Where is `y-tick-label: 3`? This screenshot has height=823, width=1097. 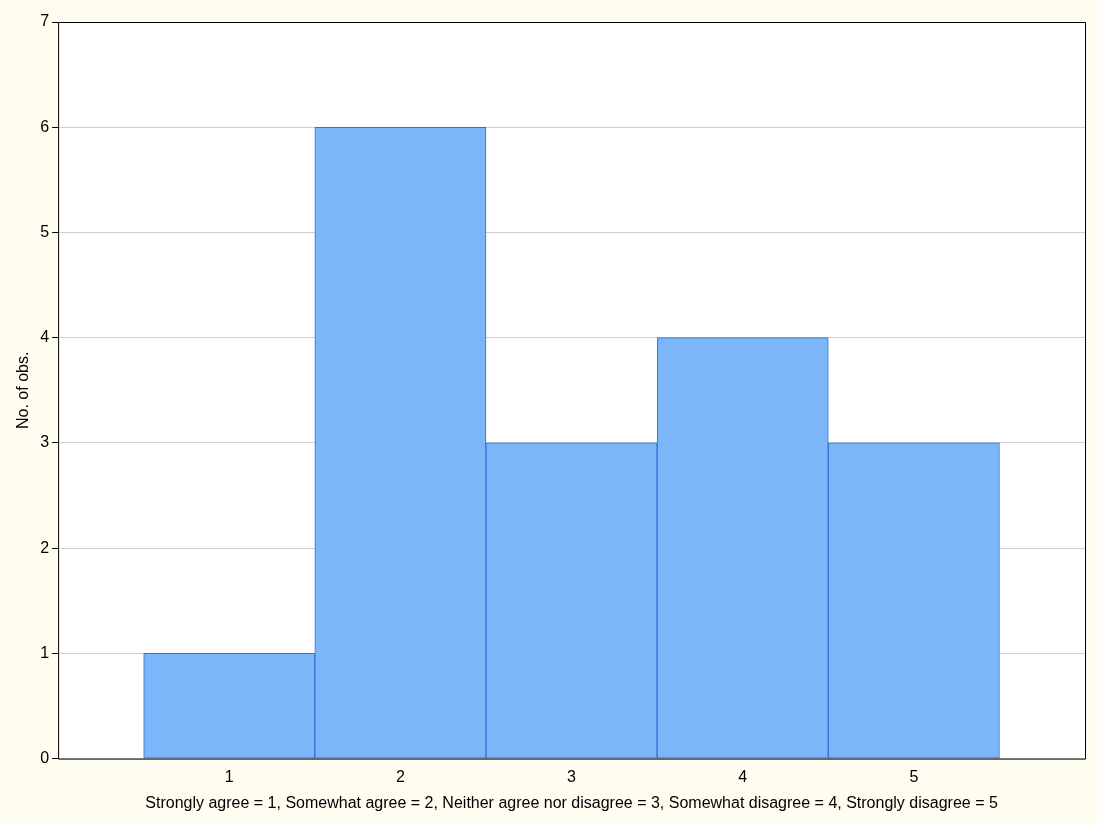 y-tick-label: 3 is located at coordinates (45, 442).